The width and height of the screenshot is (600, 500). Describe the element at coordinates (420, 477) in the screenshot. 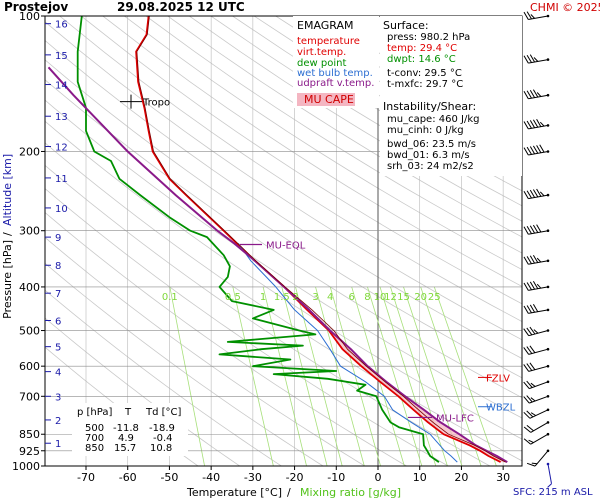

I see `x-tick-label: 10` at that location.